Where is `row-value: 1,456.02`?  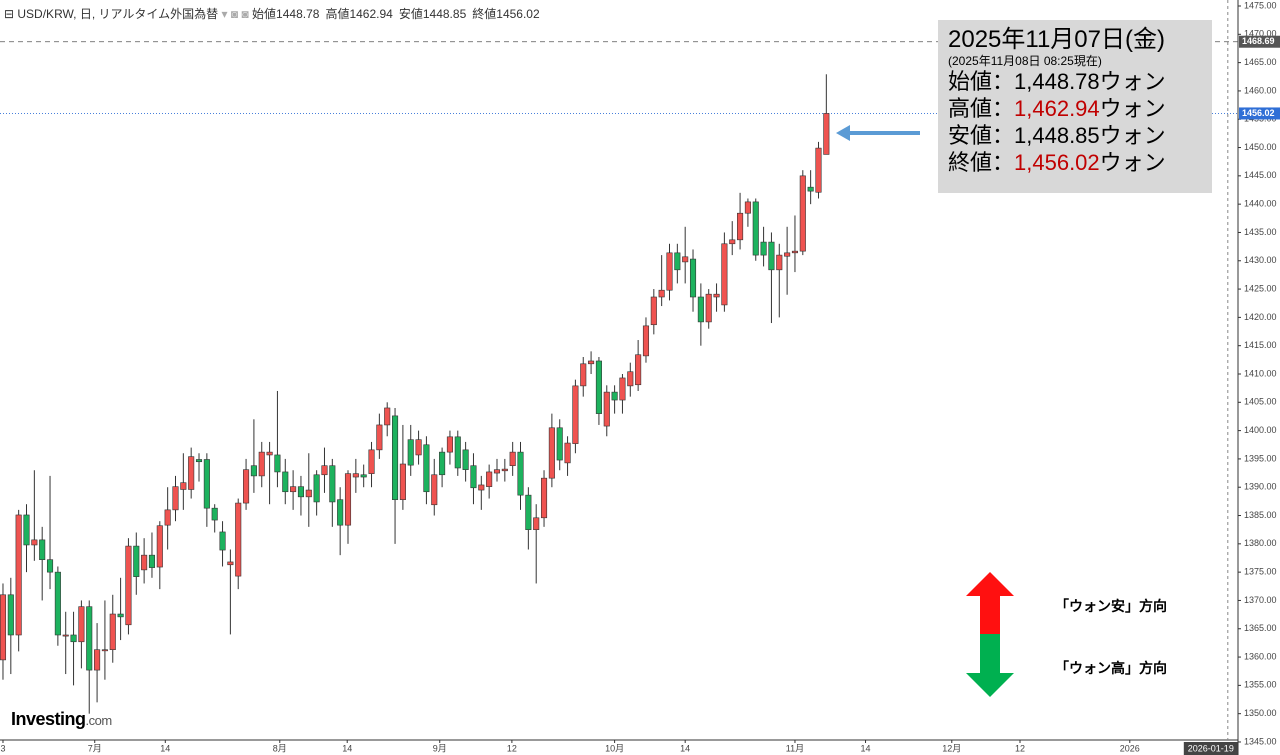
row-value: 1,456.02 is located at coordinates (1057, 162).